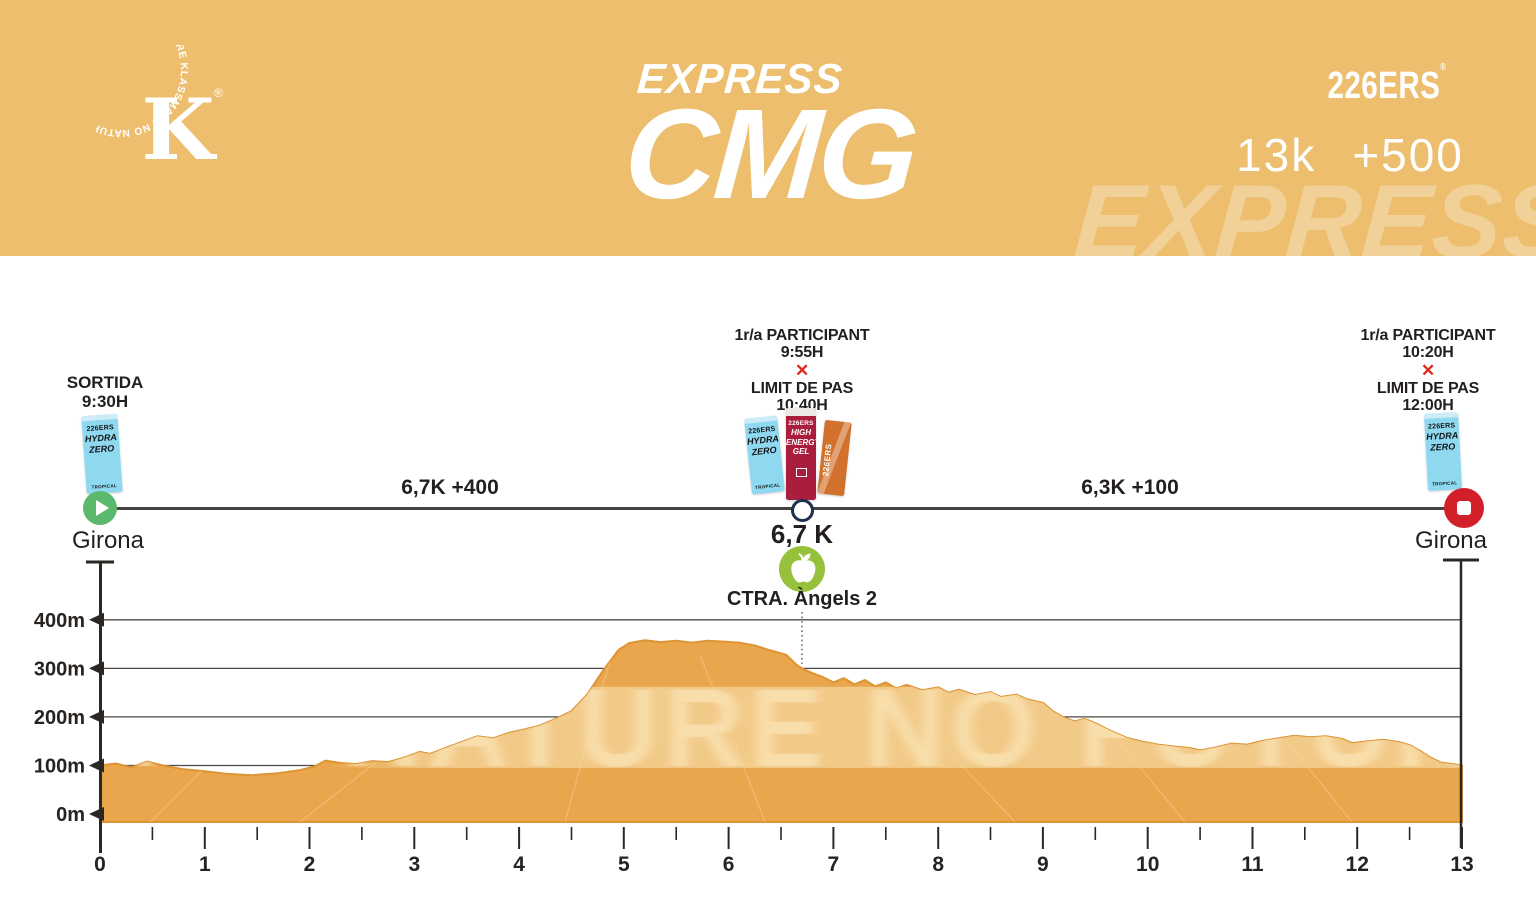 The width and height of the screenshot is (1536, 922). What do you see at coordinates (1130, 487) in the screenshot?
I see `segment-2-label: 6,3K +100` at bounding box center [1130, 487].